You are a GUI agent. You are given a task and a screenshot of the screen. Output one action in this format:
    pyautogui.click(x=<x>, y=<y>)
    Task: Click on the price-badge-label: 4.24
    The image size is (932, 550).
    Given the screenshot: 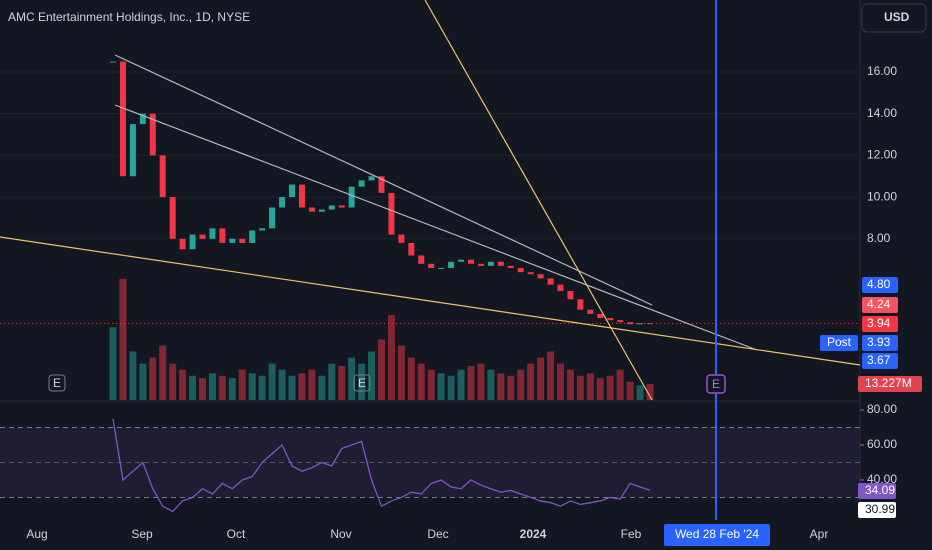 What is the action you would take?
    pyautogui.click(x=879, y=304)
    